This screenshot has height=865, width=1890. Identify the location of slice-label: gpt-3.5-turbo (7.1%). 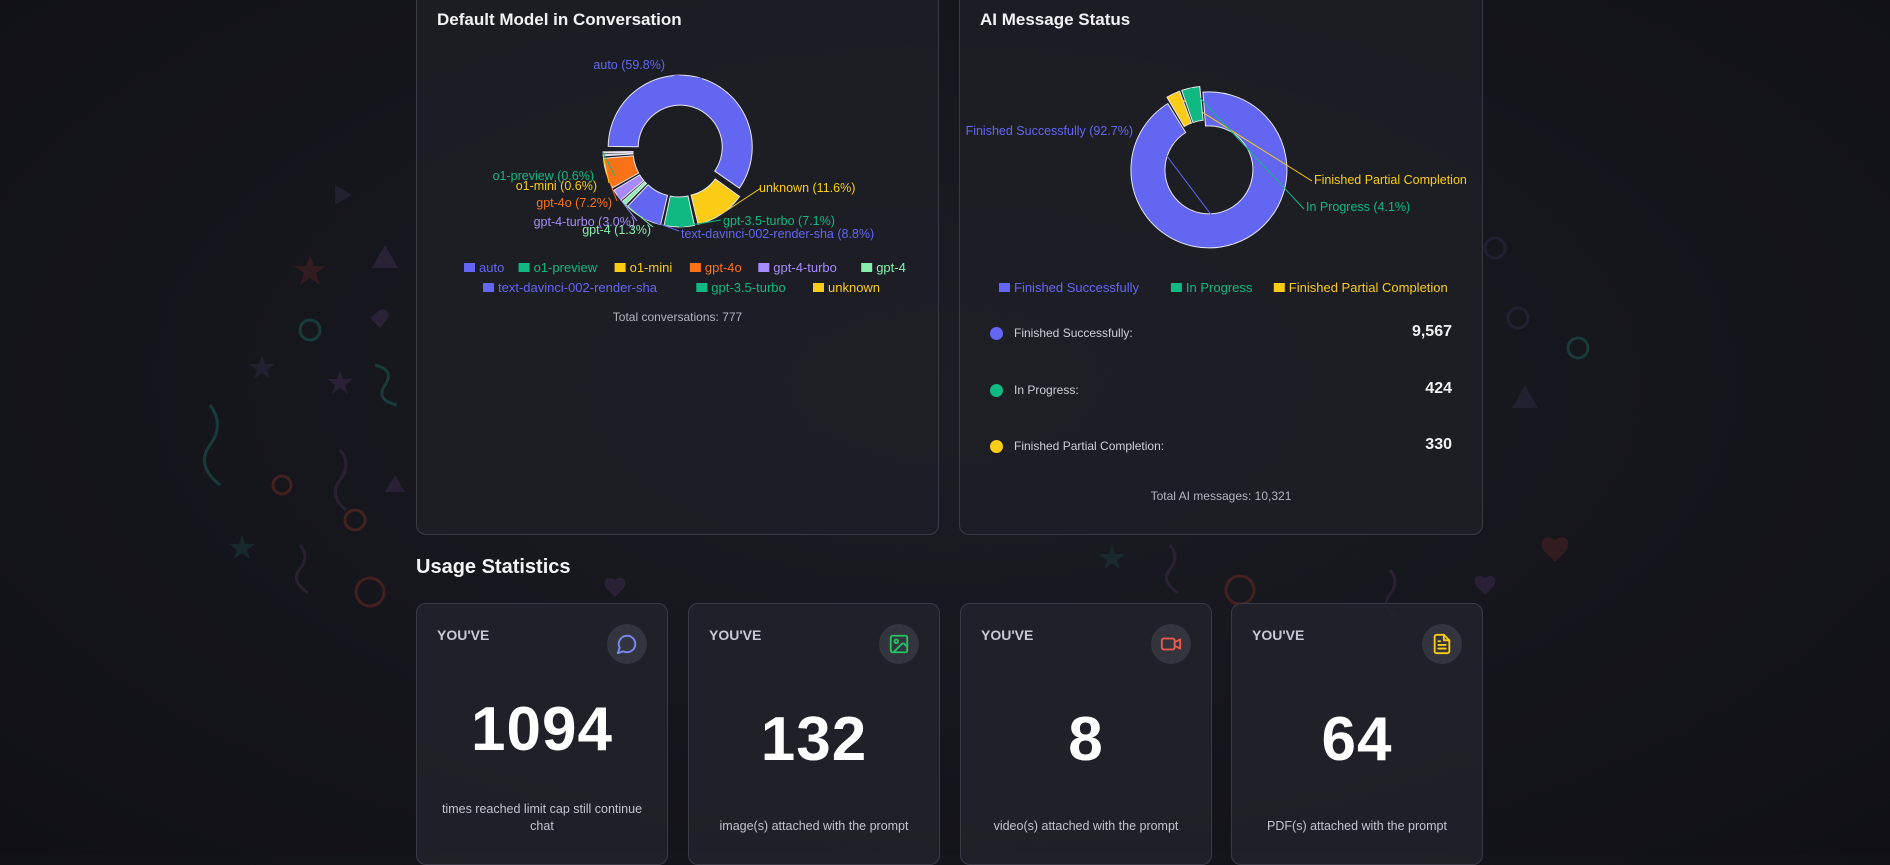
(779, 221).